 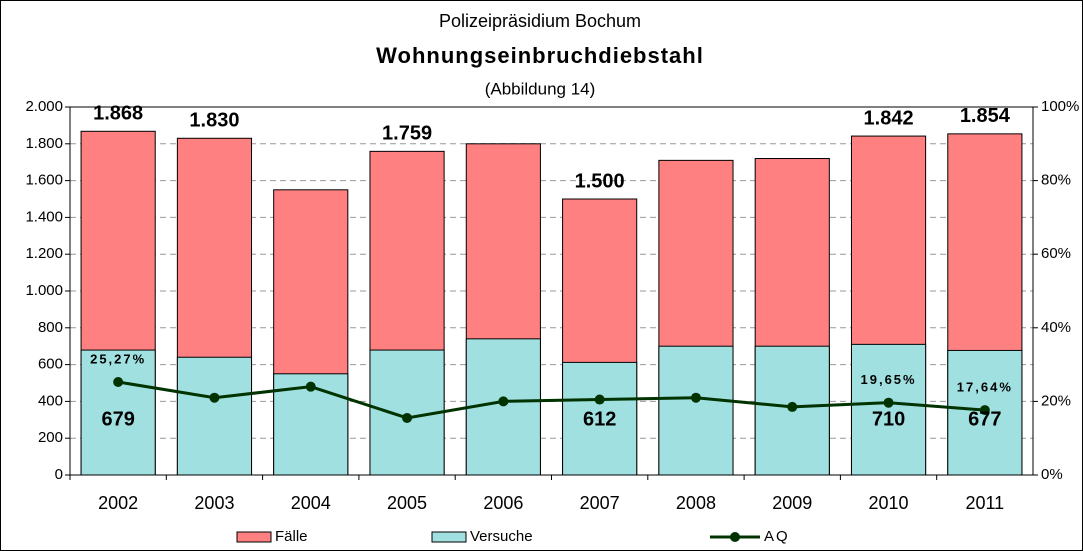 What do you see at coordinates (600, 181) in the screenshot?
I see `data-label: 1.500` at bounding box center [600, 181].